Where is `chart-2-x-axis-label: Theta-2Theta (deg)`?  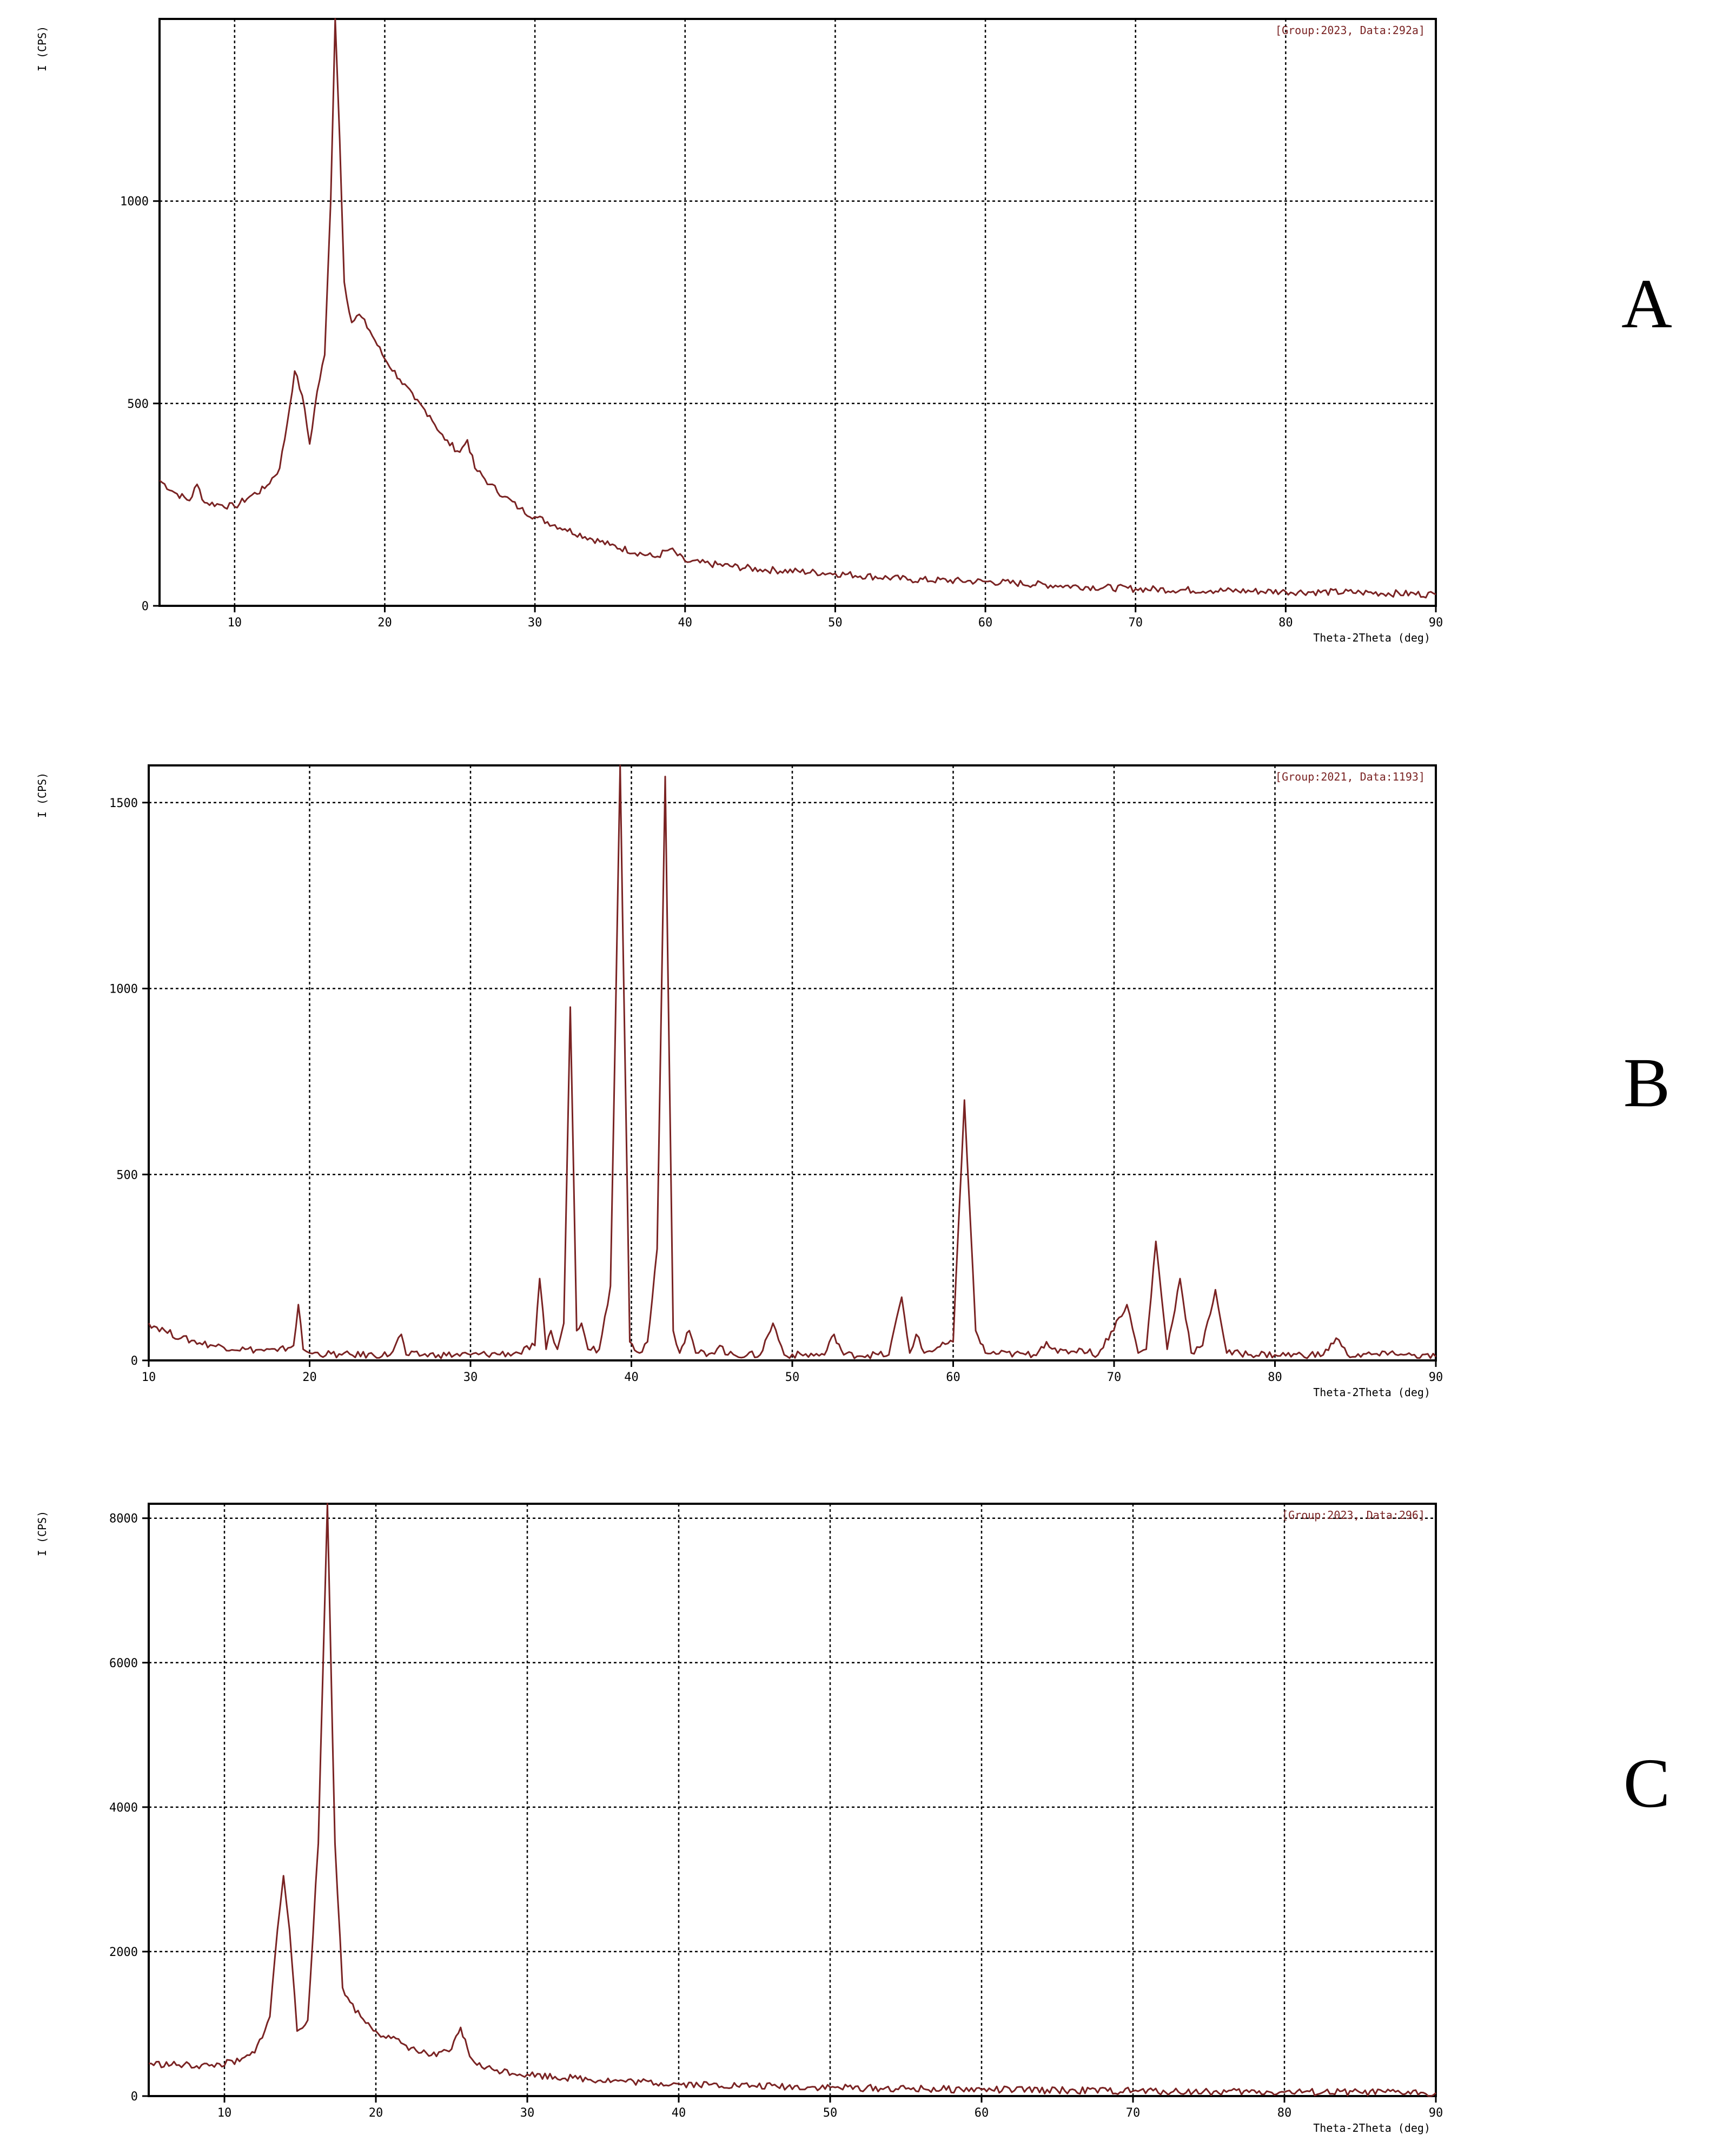
chart-2-x-axis-label: Theta-2Theta (deg) is located at coordinates (1371, 1392).